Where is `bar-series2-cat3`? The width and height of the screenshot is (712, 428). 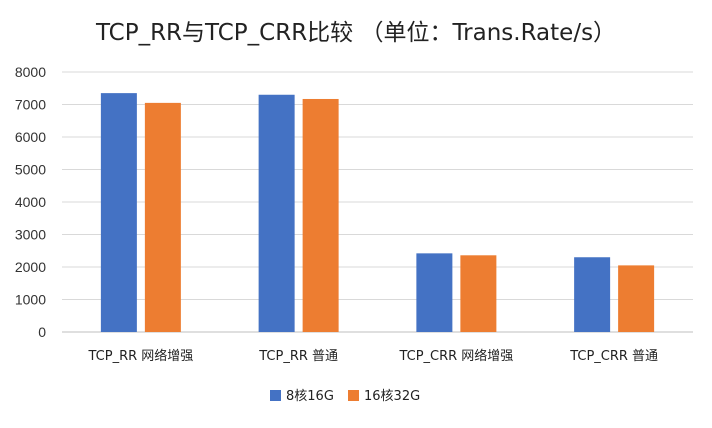
bar-series2-cat3 is located at coordinates (478, 293).